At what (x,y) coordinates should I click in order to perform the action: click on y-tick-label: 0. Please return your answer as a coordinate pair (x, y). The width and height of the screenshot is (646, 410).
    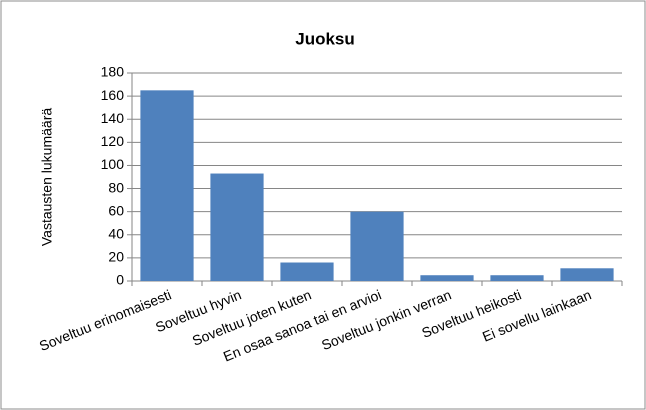
    Looking at the image, I should click on (120, 280).